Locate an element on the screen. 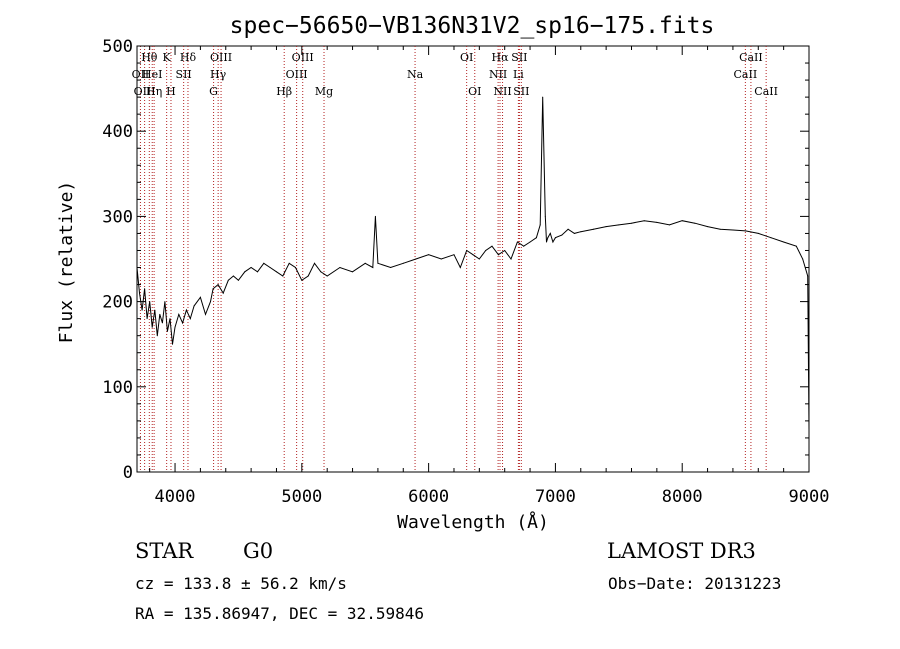 The width and height of the screenshot is (900, 649). y-tick-label: 300 is located at coordinates (117, 217).